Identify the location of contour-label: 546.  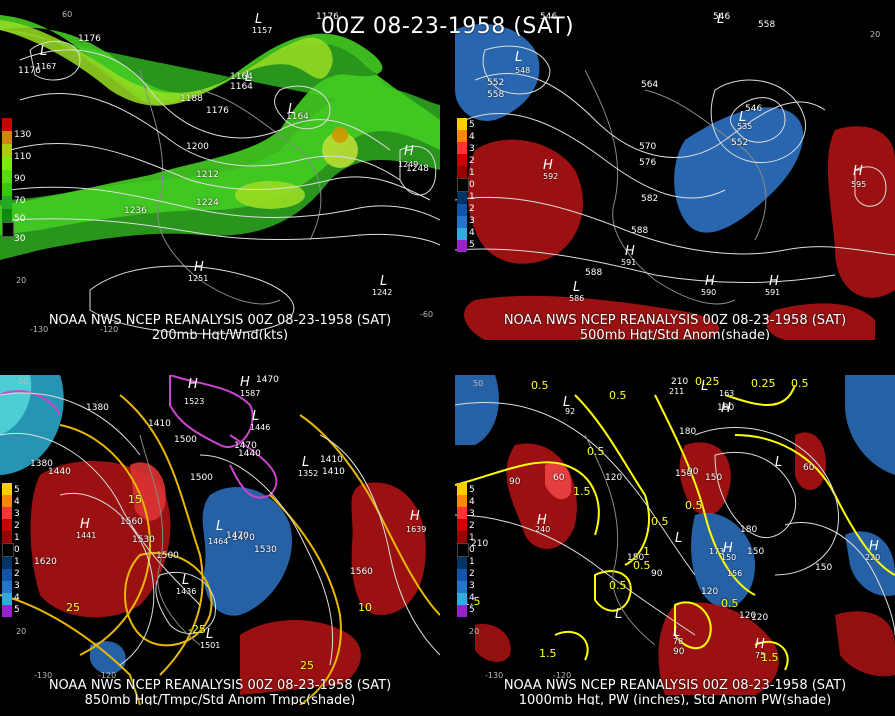
(722, 17).